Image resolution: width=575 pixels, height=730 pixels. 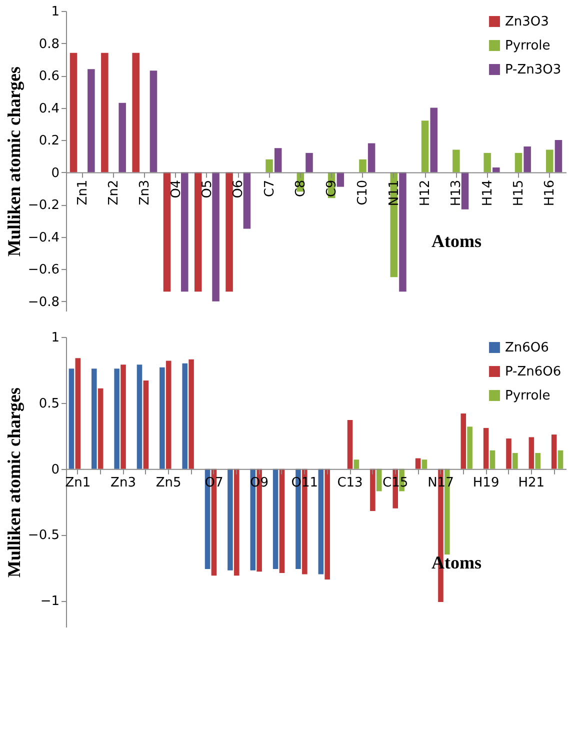 What do you see at coordinates (332, 189) in the screenshot?
I see `x-tick-label: C9` at bounding box center [332, 189].